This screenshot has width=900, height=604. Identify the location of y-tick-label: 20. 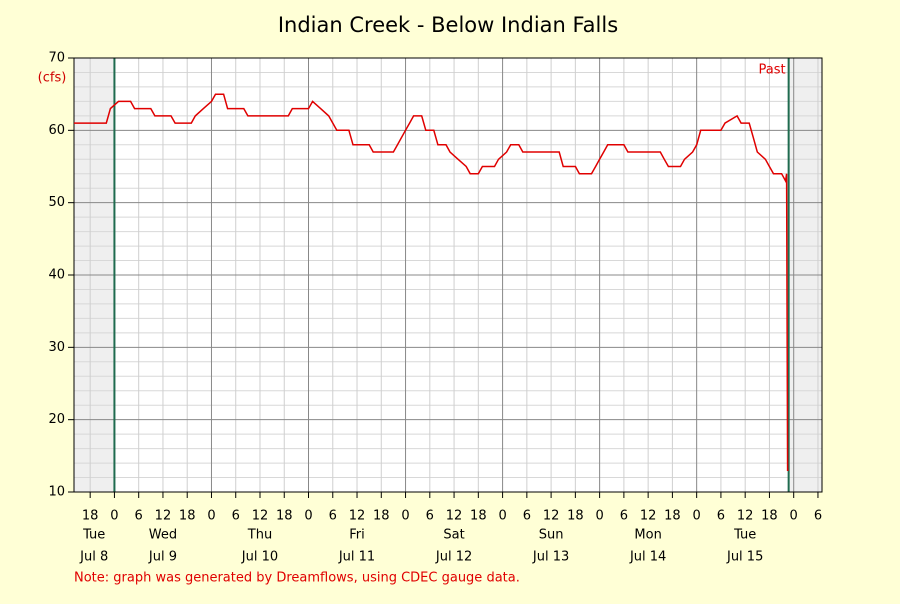
(56, 419).